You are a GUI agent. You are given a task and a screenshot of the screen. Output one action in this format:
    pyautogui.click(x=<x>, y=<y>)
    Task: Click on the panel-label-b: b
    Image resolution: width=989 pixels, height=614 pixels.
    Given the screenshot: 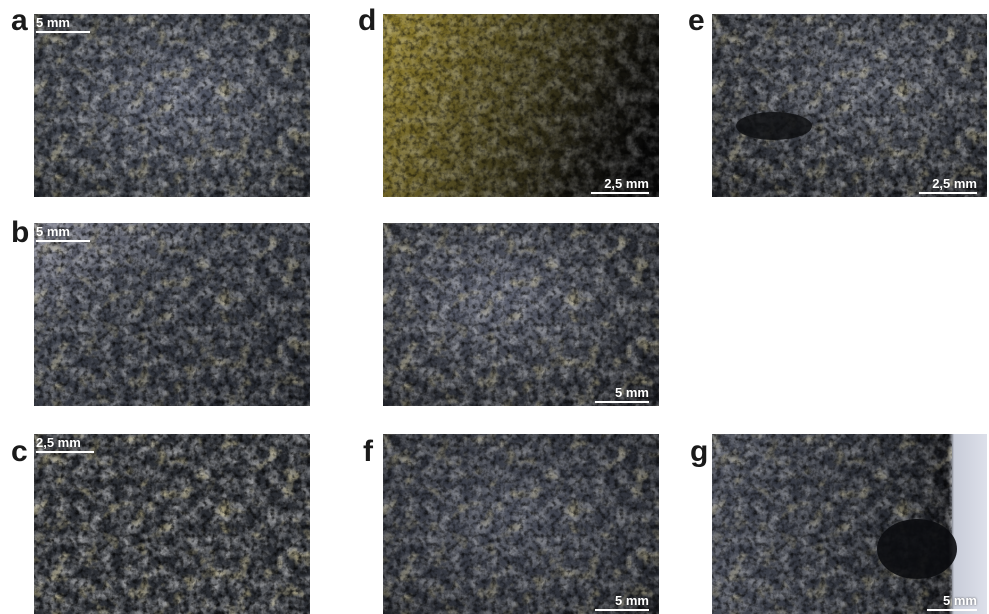 What is the action you would take?
    pyautogui.click(x=20, y=232)
    